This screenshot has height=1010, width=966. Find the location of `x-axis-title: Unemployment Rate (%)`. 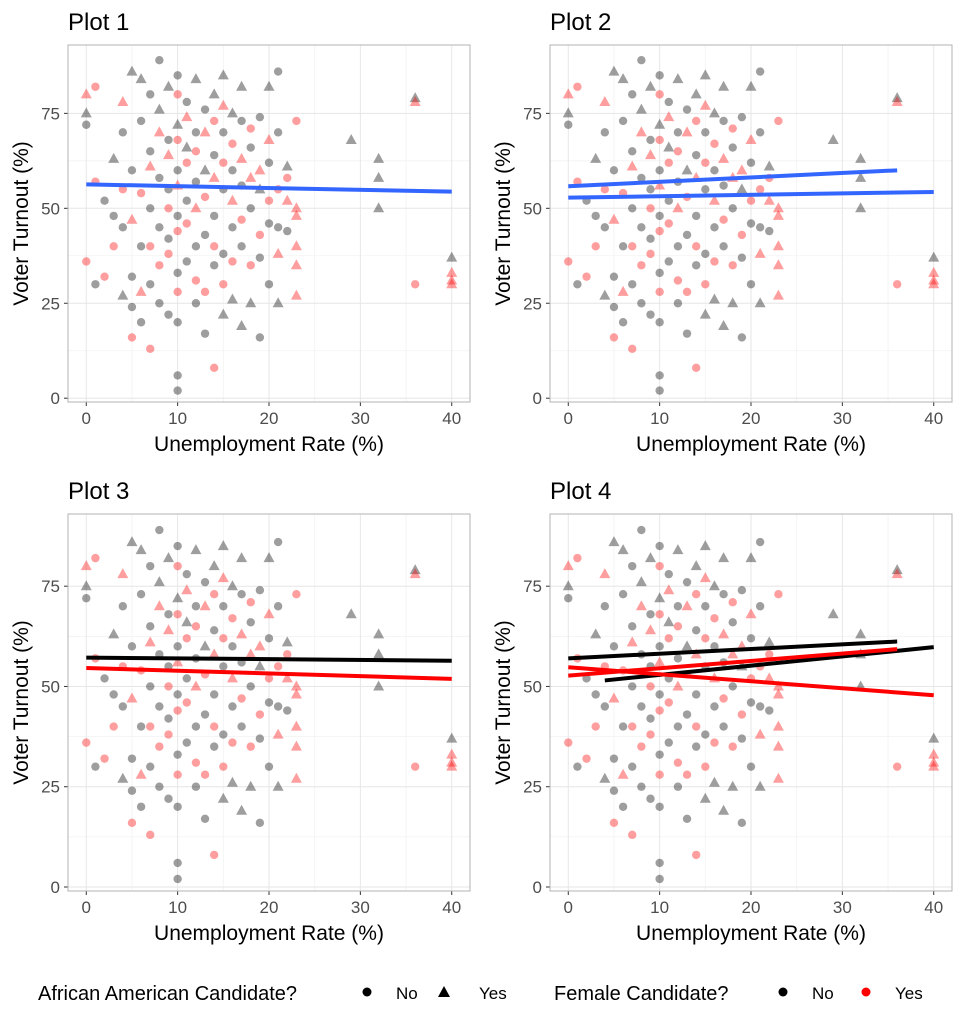

x-axis-title: Unemployment Rate (%) is located at coordinates (751, 444).